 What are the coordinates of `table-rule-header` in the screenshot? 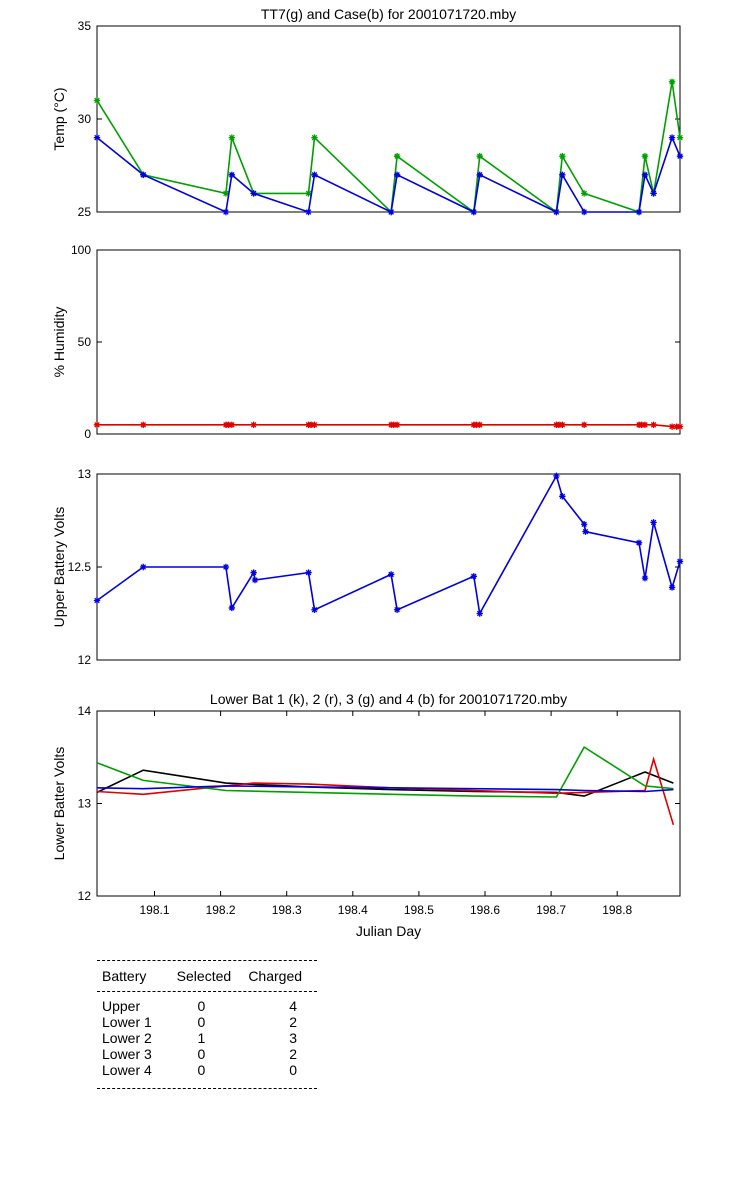 It's located at (207, 991).